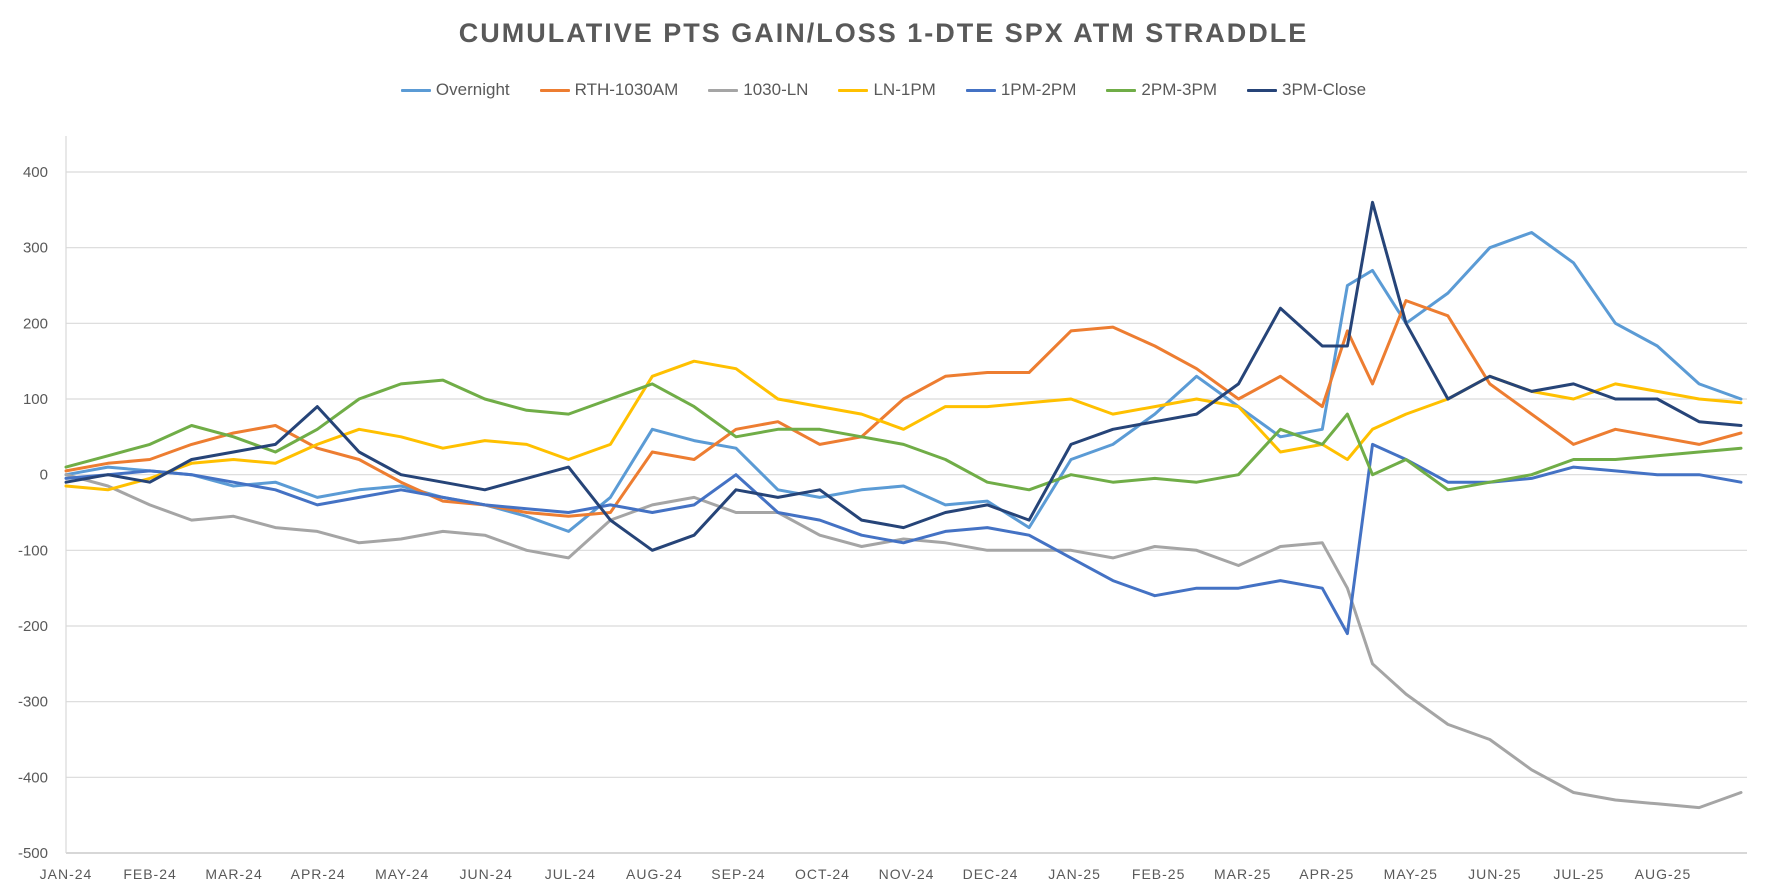  I want to click on legend-entry: 1PM-2PM, so click(1021, 90).